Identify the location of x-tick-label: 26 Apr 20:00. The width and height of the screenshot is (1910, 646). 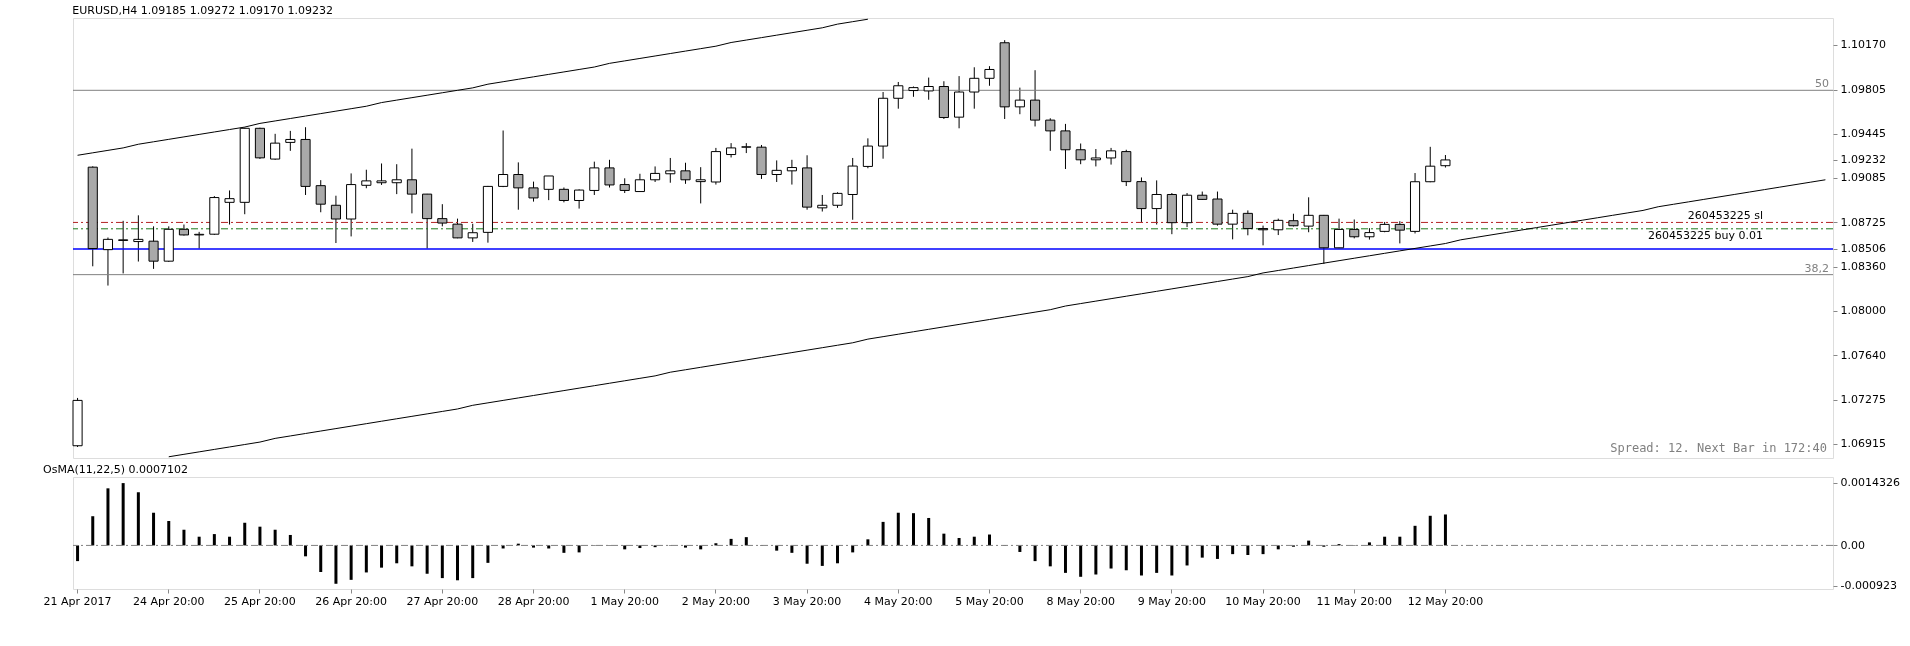
(351, 601).